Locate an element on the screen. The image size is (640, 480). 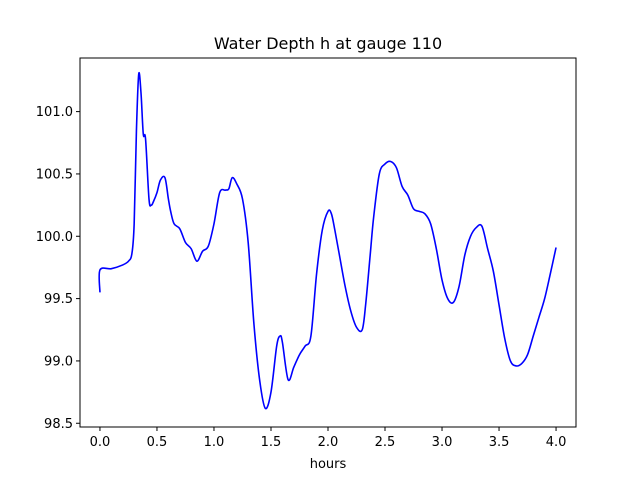
y-tick-label: 100.0 is located at coordinates (54, 237).